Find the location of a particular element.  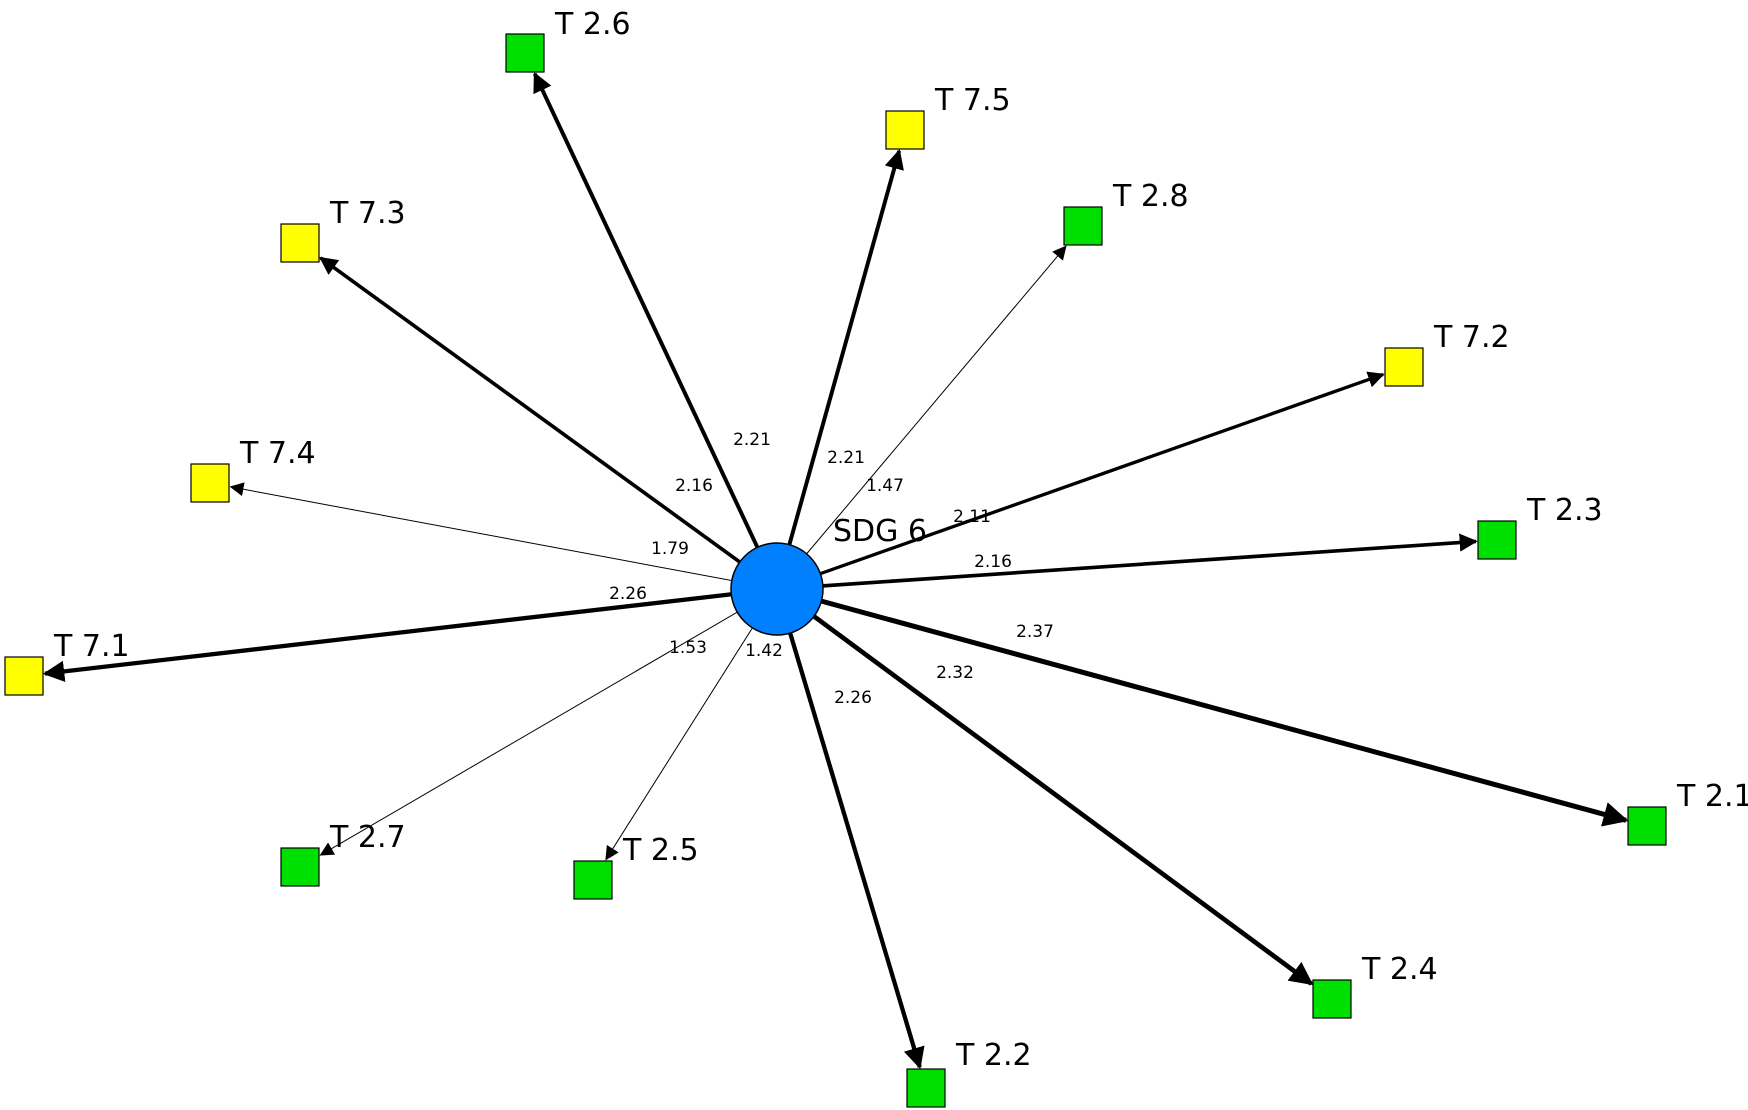

node-label: T 2.4 is located at coordinates (1399, 969).